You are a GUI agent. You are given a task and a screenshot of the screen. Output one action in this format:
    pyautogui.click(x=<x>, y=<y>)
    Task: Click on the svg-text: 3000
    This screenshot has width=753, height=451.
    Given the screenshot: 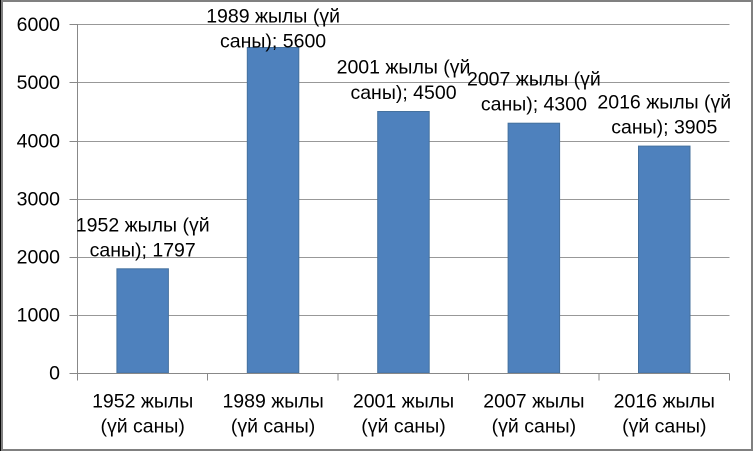 What is the action you would take?
    pyautogui.click(x=39, y=199)
    